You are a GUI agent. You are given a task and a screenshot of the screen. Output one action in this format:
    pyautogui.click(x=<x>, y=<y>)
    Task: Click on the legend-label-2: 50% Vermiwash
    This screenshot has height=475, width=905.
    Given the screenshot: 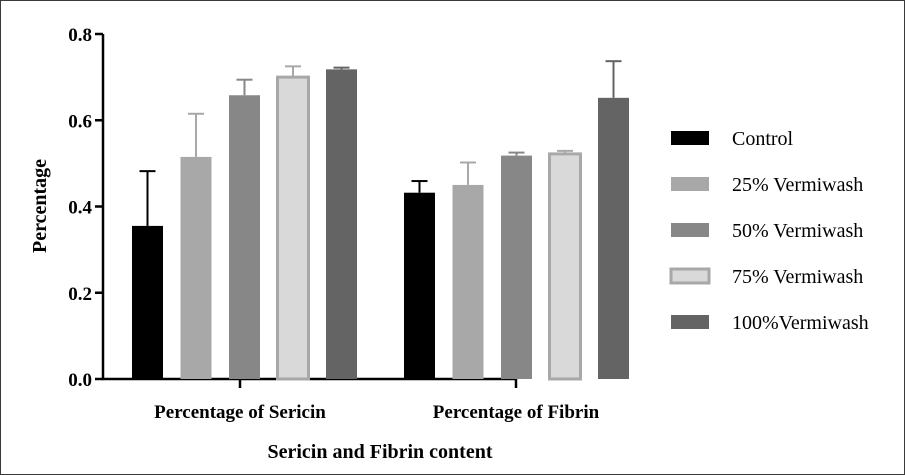 What is the action you would take?
    pyautogui.click(x=797, y=231)
    